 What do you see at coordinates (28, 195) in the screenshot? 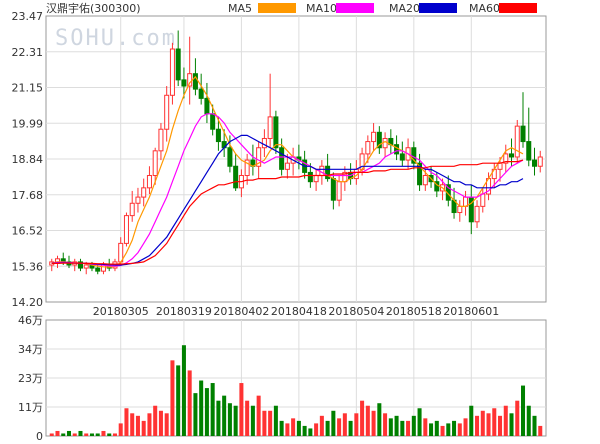
I see `price-y-tick-label: 17.68` at bounding box center [28, 195].